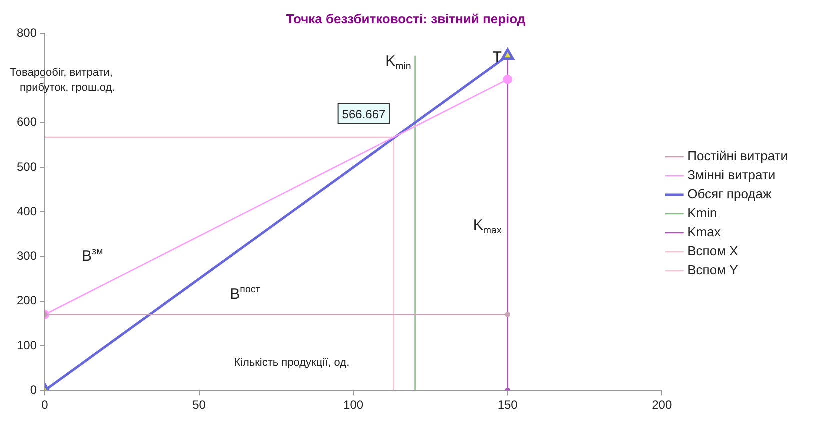 This screenshot has width=814, height=424. What do you see at coordinates (45, 405) in the screenshot?
I see `x-tick-label: 0` at bounding box center [45, 405].